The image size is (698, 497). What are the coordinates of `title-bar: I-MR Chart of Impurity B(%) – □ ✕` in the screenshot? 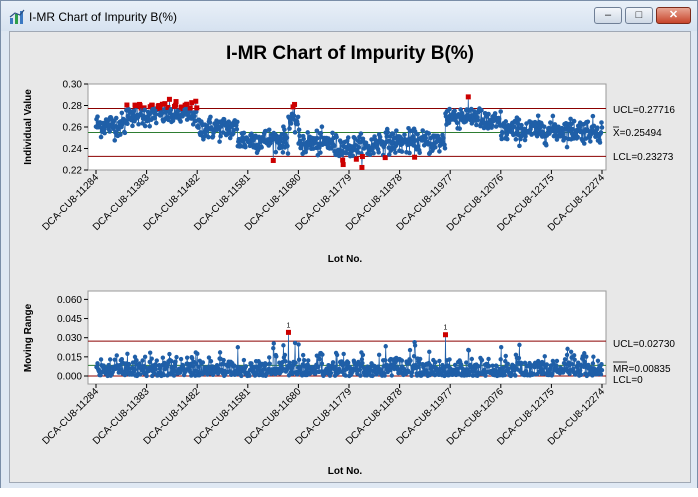 It's located at (349, 16).